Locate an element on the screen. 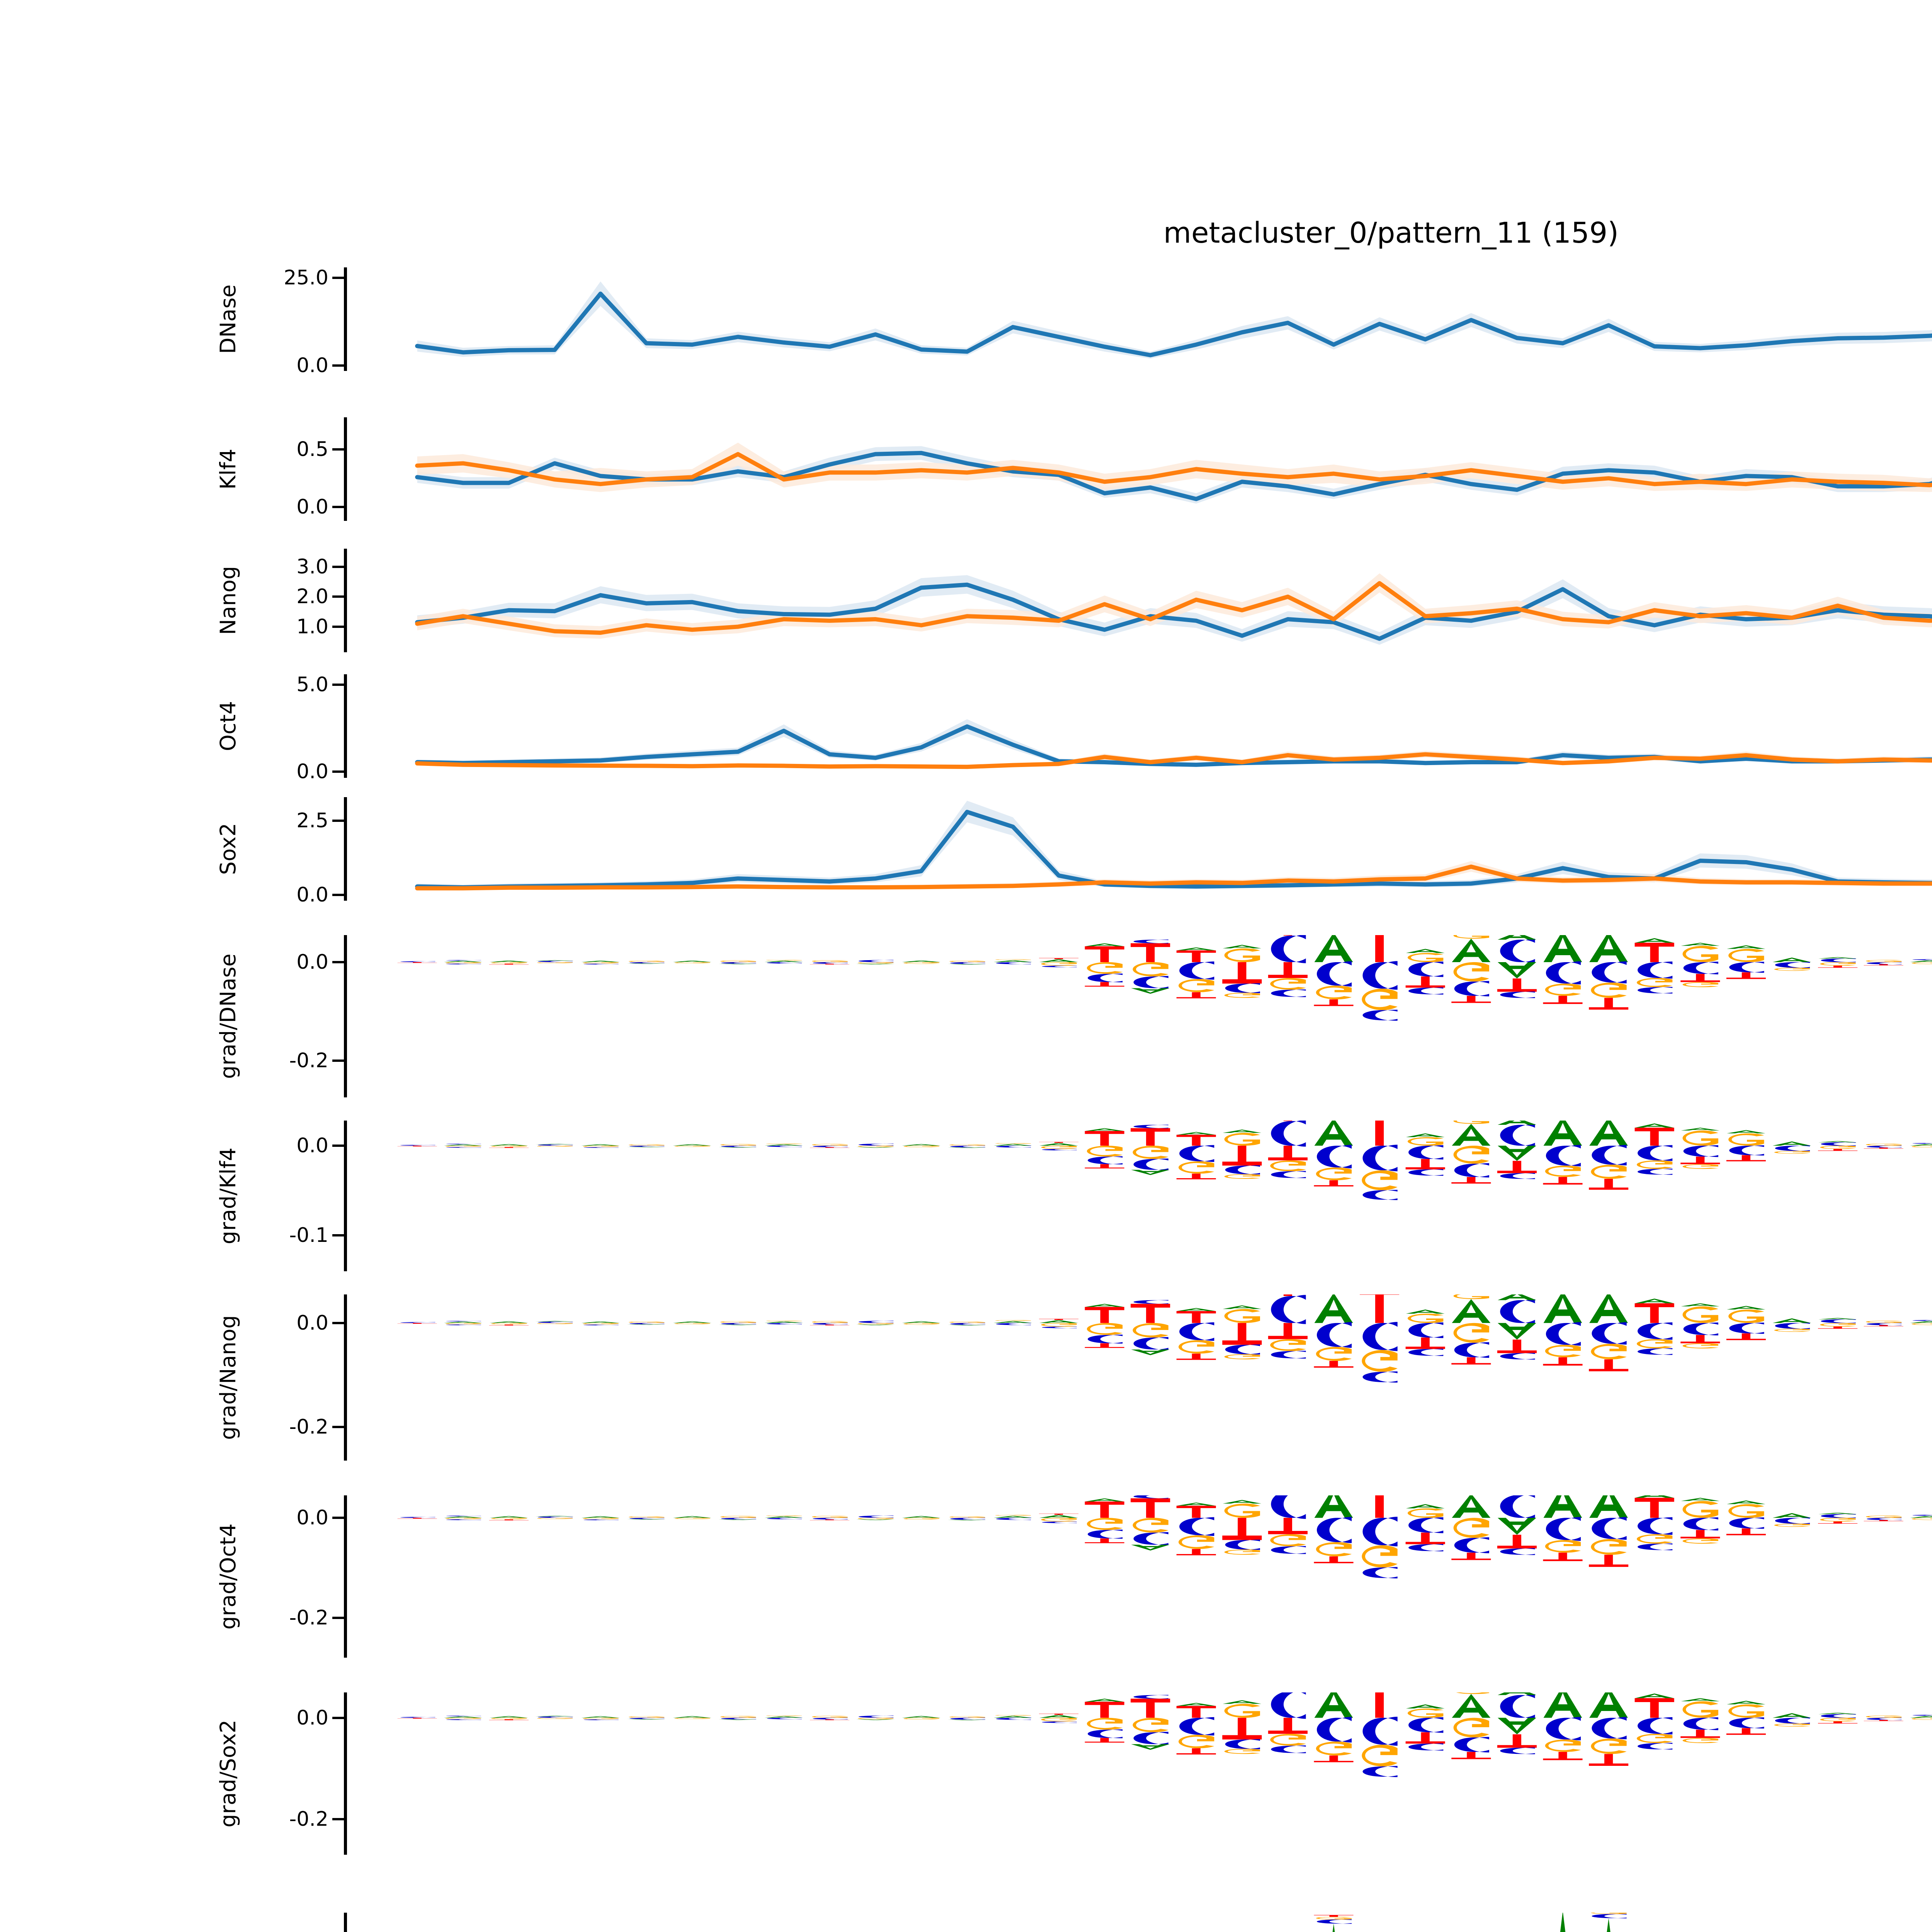 This screenshot has height=1932, width=1932. panel-grad-sox2: -0.2 0.0 grad/Sox2 is located at coordinates (1074, 1773).